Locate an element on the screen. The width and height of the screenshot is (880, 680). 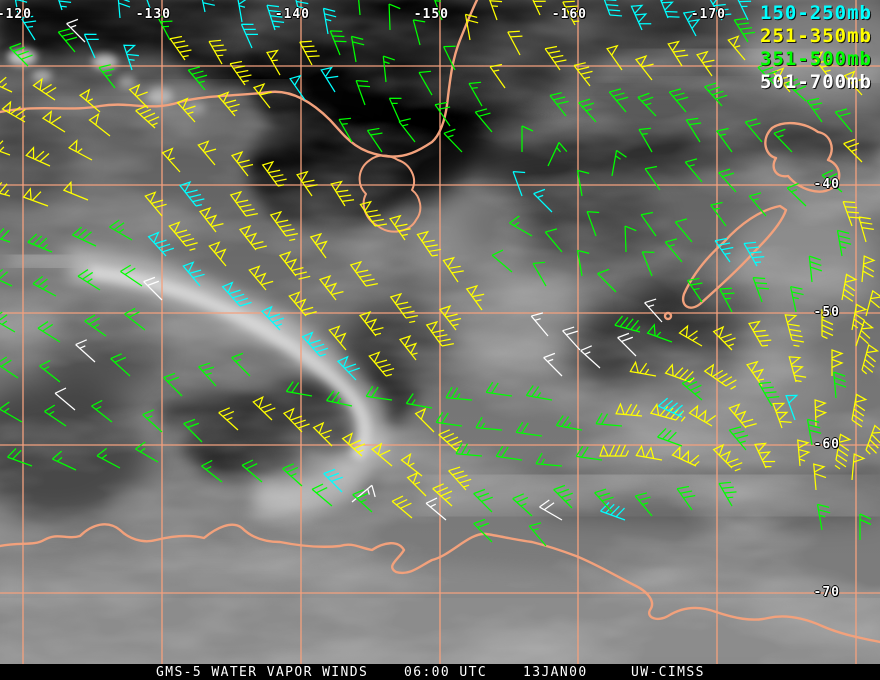
source-credit: UW-CIMSS is located at coordinates (668, 672).